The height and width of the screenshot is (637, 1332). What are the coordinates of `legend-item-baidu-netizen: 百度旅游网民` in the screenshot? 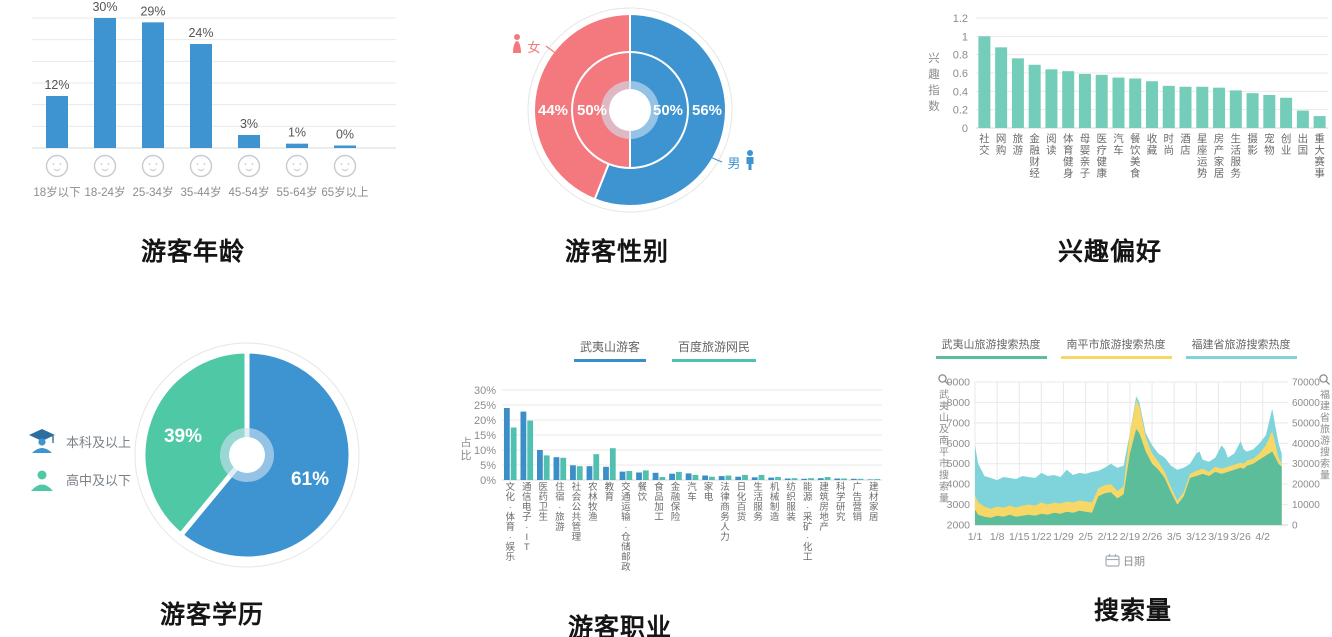 It's located at (714, 349).